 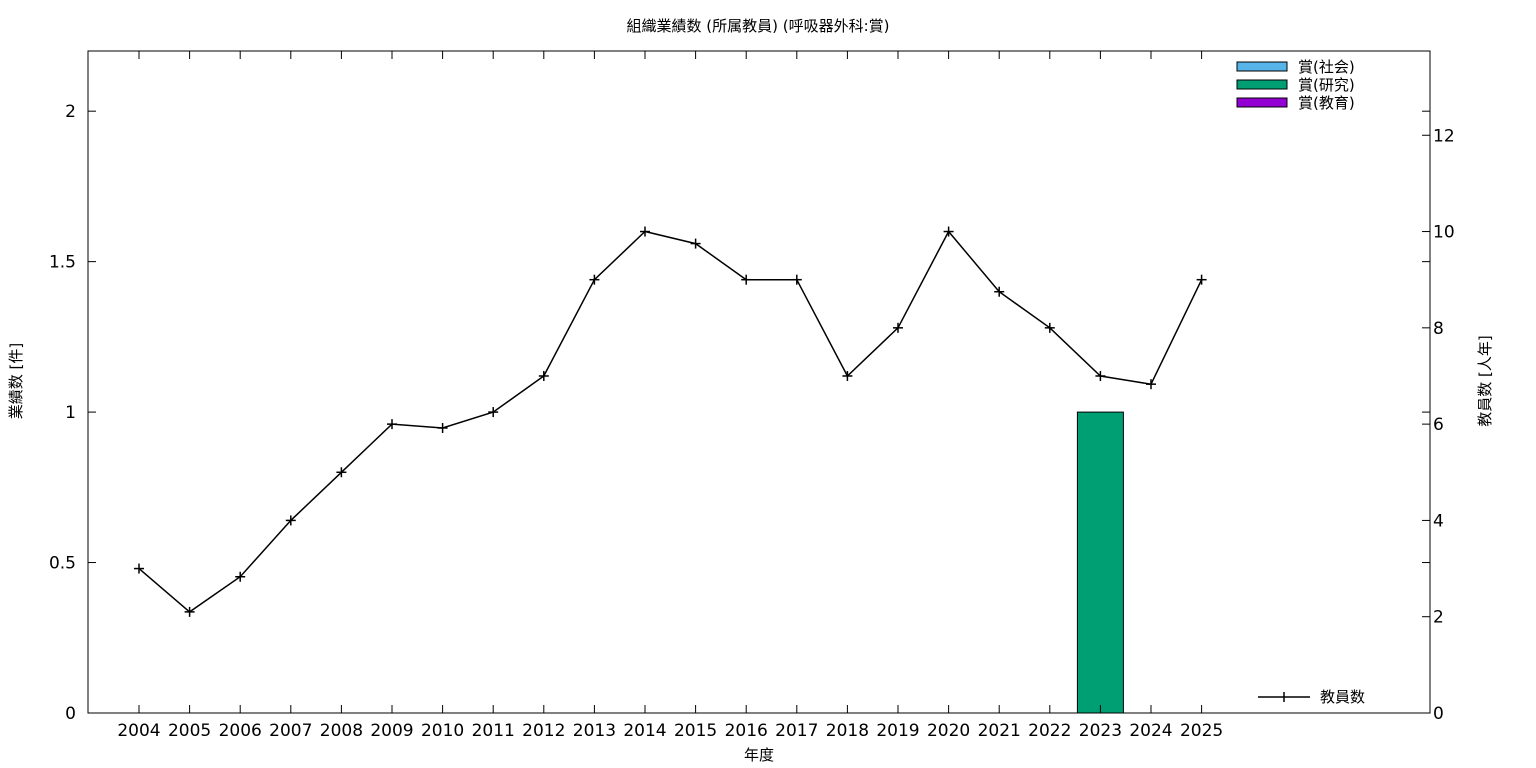 I want to click on y2-tick-label: 0, so click(x=1438, y=714).